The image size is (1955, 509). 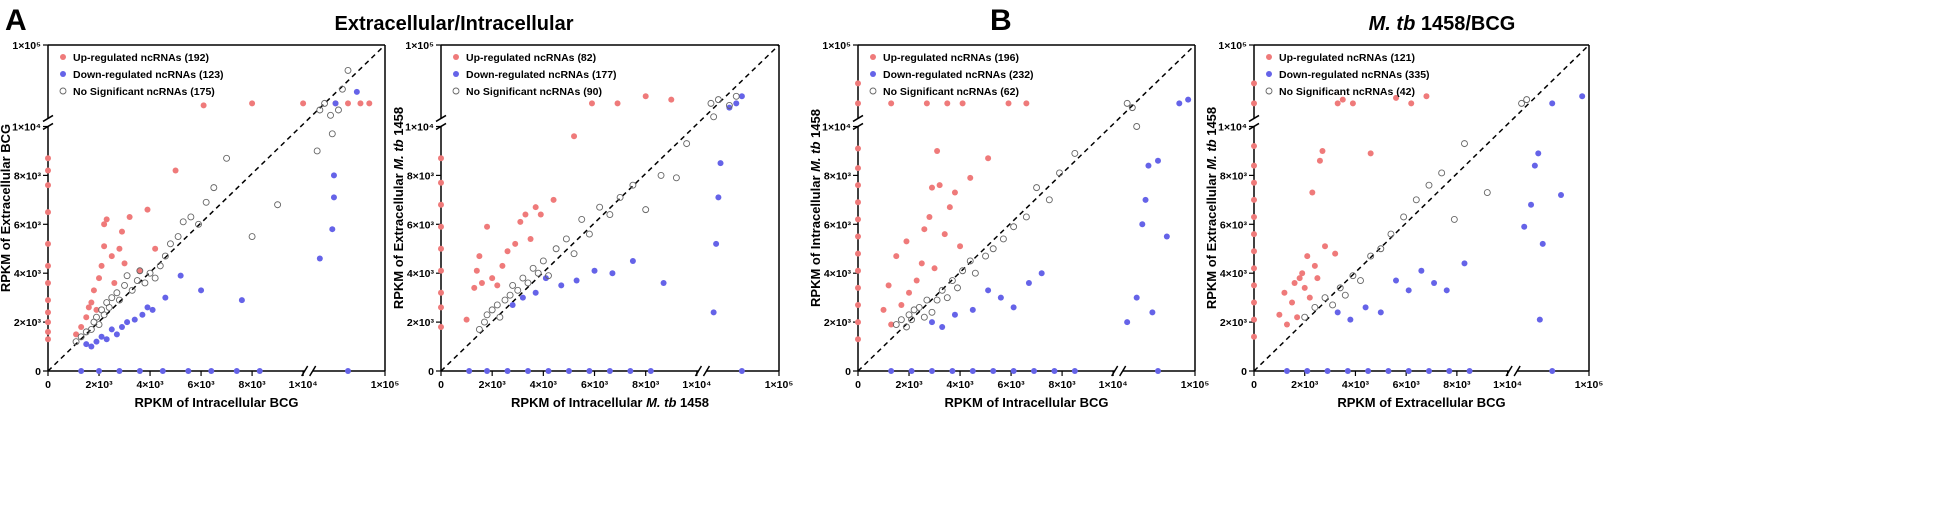 What do you see at coordinates (1347, 58) in the screenshot?
I see `legend-label-up: Up-regulated ncRNAs (121)` at bounding box center [1347, 58].